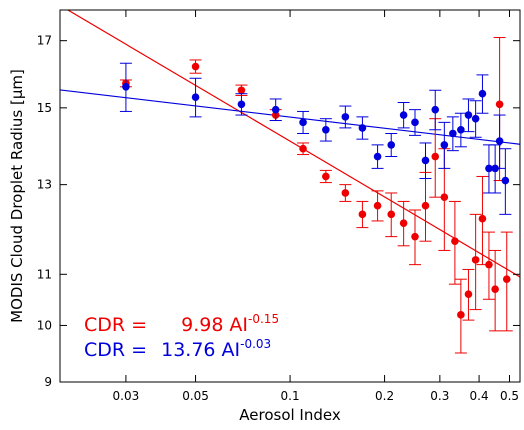 This screenshot has width=524, height=430. Describe the element at coordinates (44, 274) in the screenshot. I see `y-tick-label: 11` at that location.